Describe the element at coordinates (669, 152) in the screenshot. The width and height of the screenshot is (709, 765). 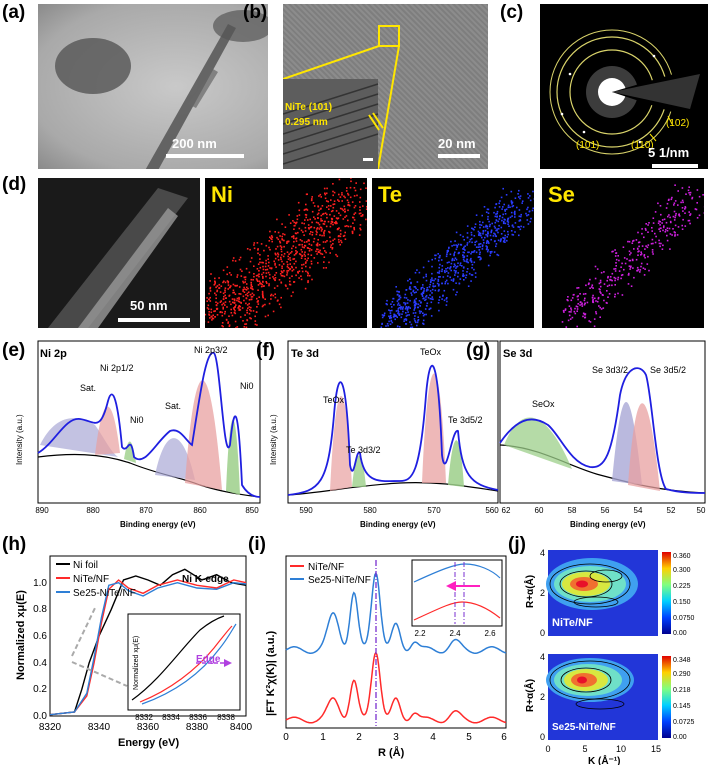
I see `scale-text-c: 5 1/nm` at that location.